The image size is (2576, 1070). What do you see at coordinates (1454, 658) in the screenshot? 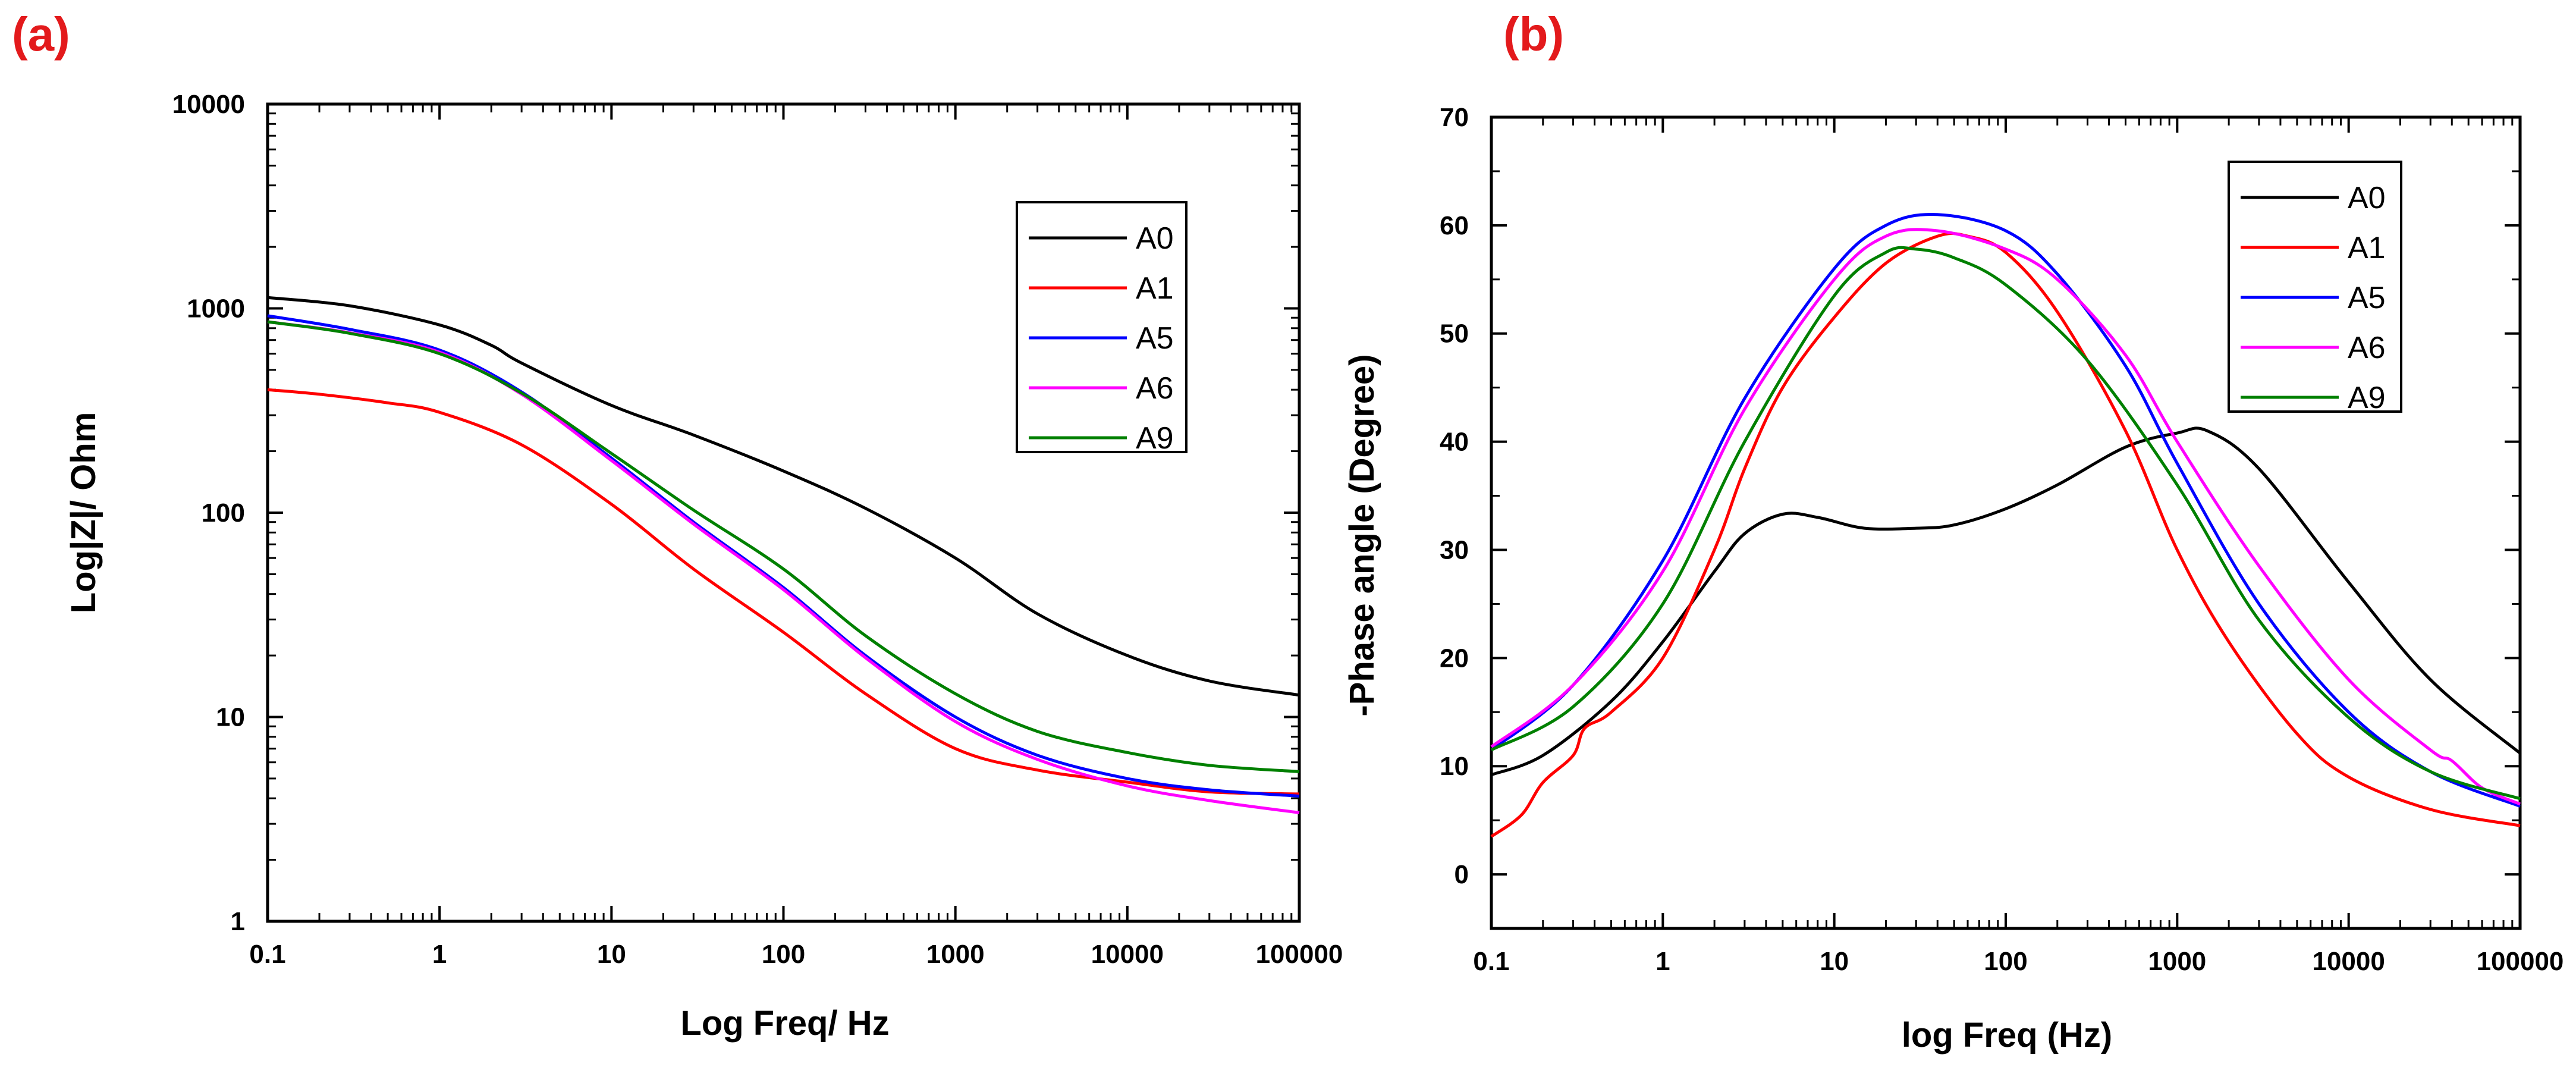
I see `y-tick-label: 20` at bounding box center [1454, 658].